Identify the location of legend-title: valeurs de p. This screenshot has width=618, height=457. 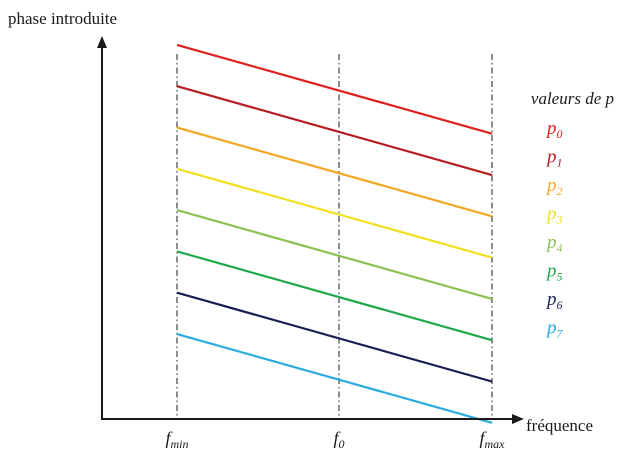
(572, 98).